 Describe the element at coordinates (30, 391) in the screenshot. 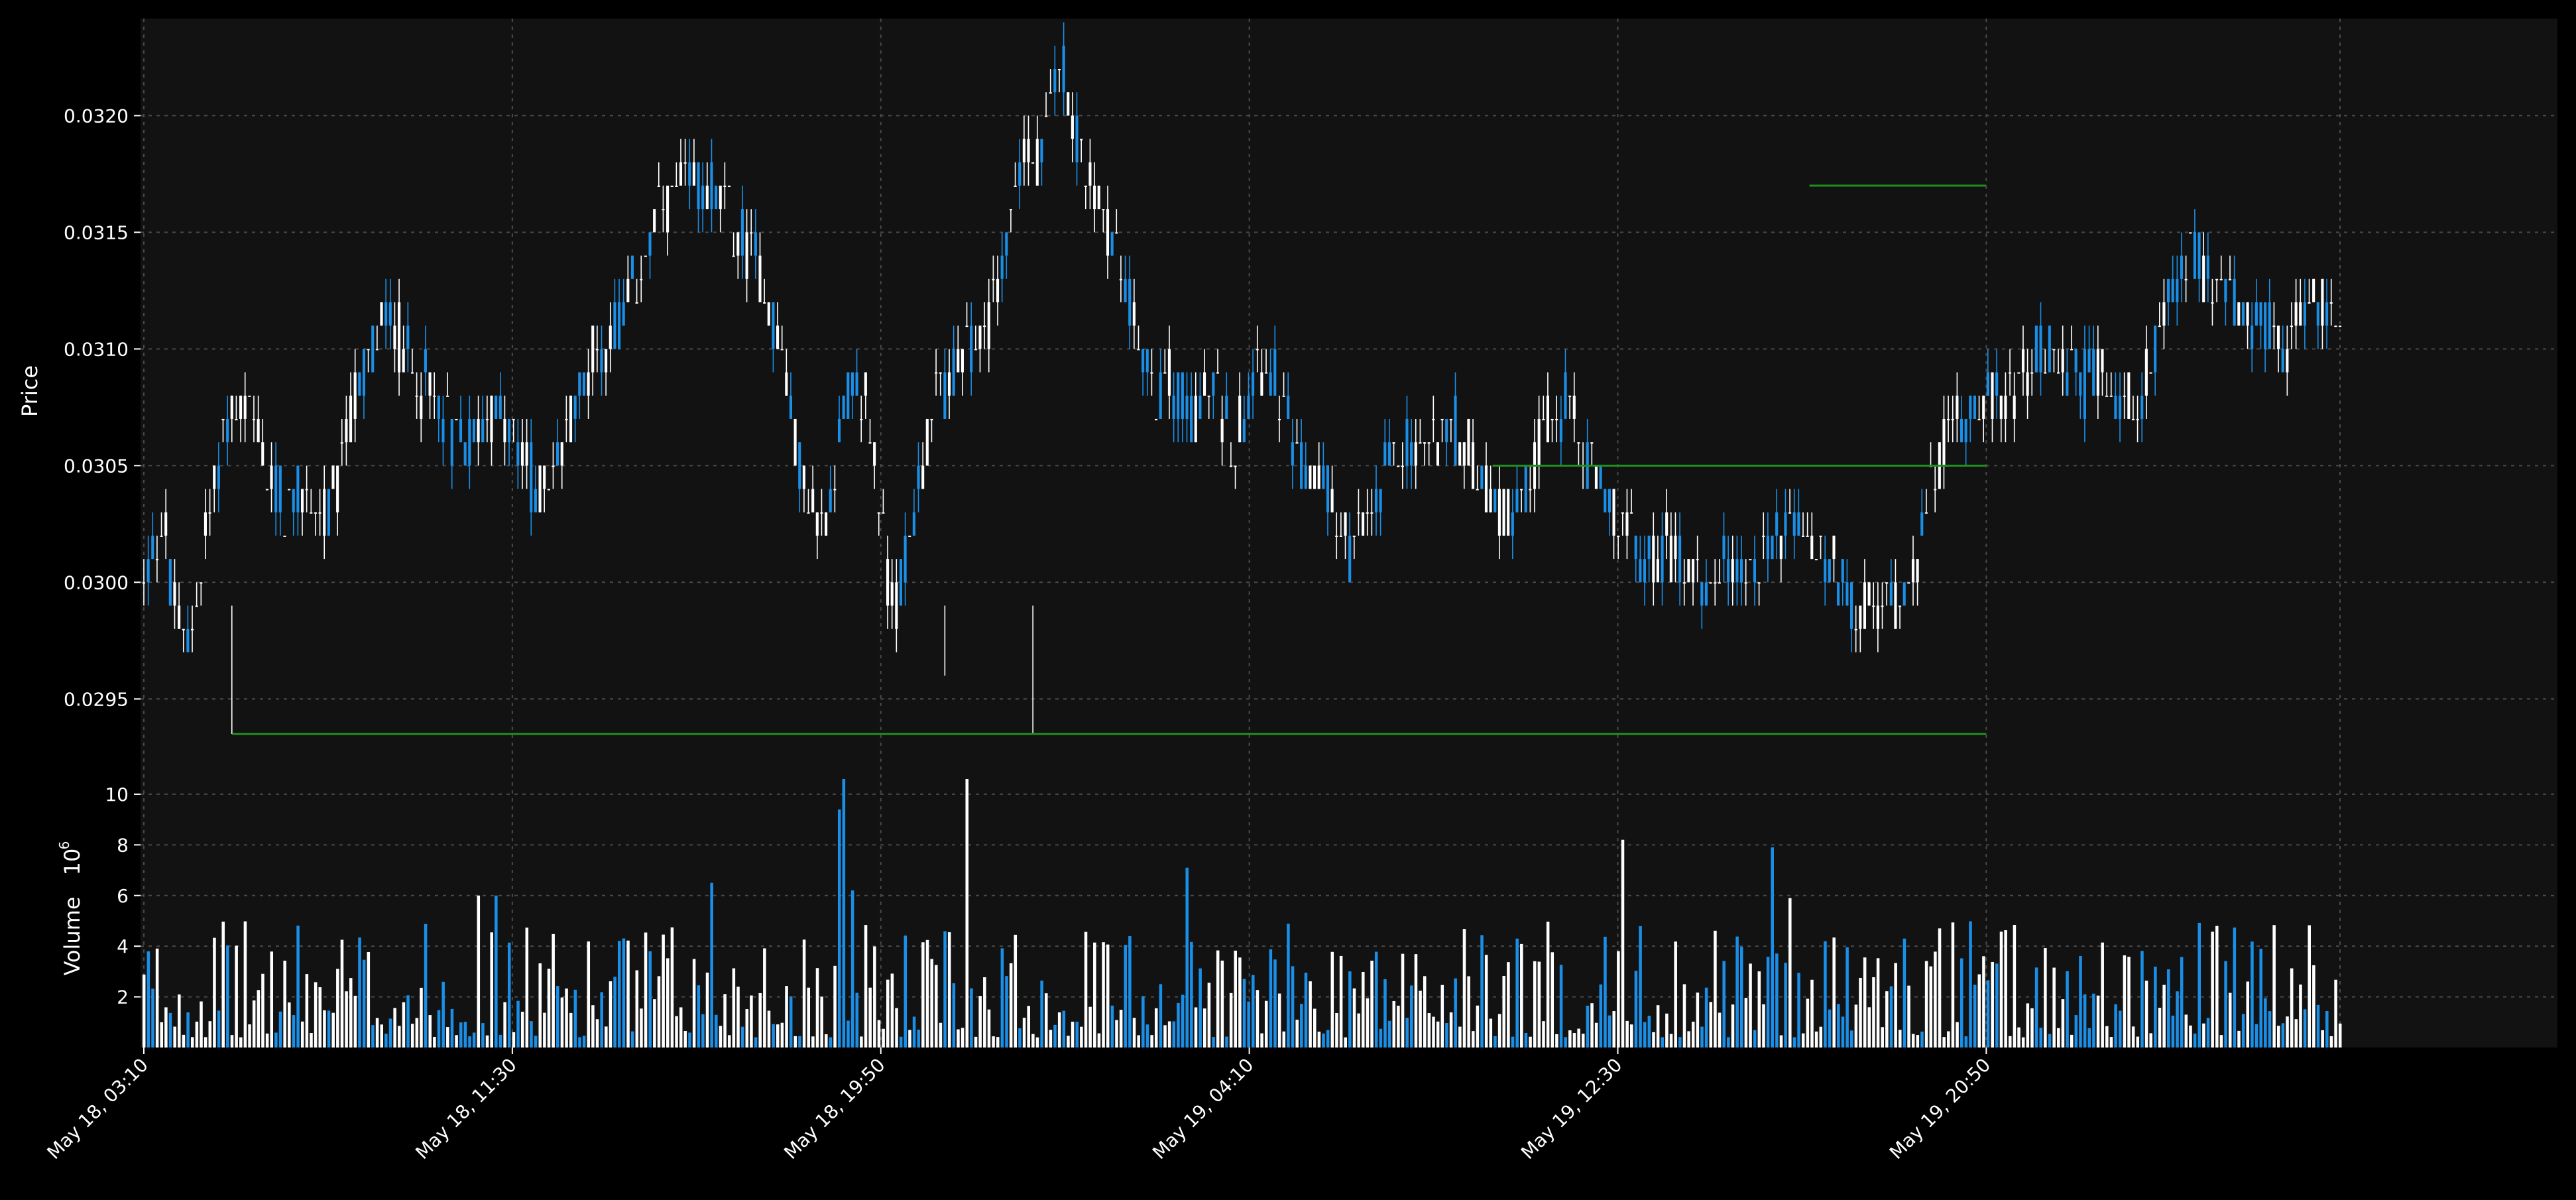

I see `price-axis-label: Price` at that location.